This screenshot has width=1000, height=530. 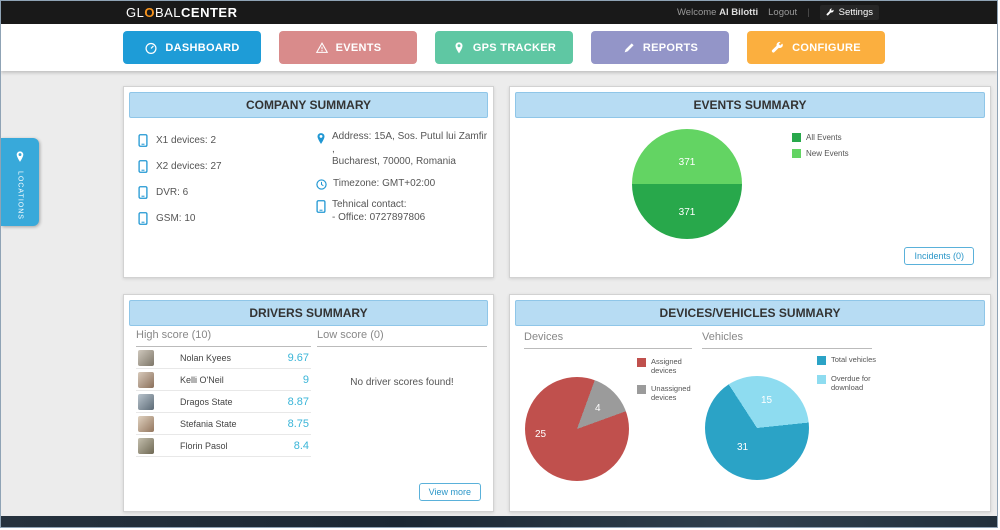 What do you see at coordinates (305, 379) in the screenshot?
I see `driver-score: 9` at bounding box center [305, 379].